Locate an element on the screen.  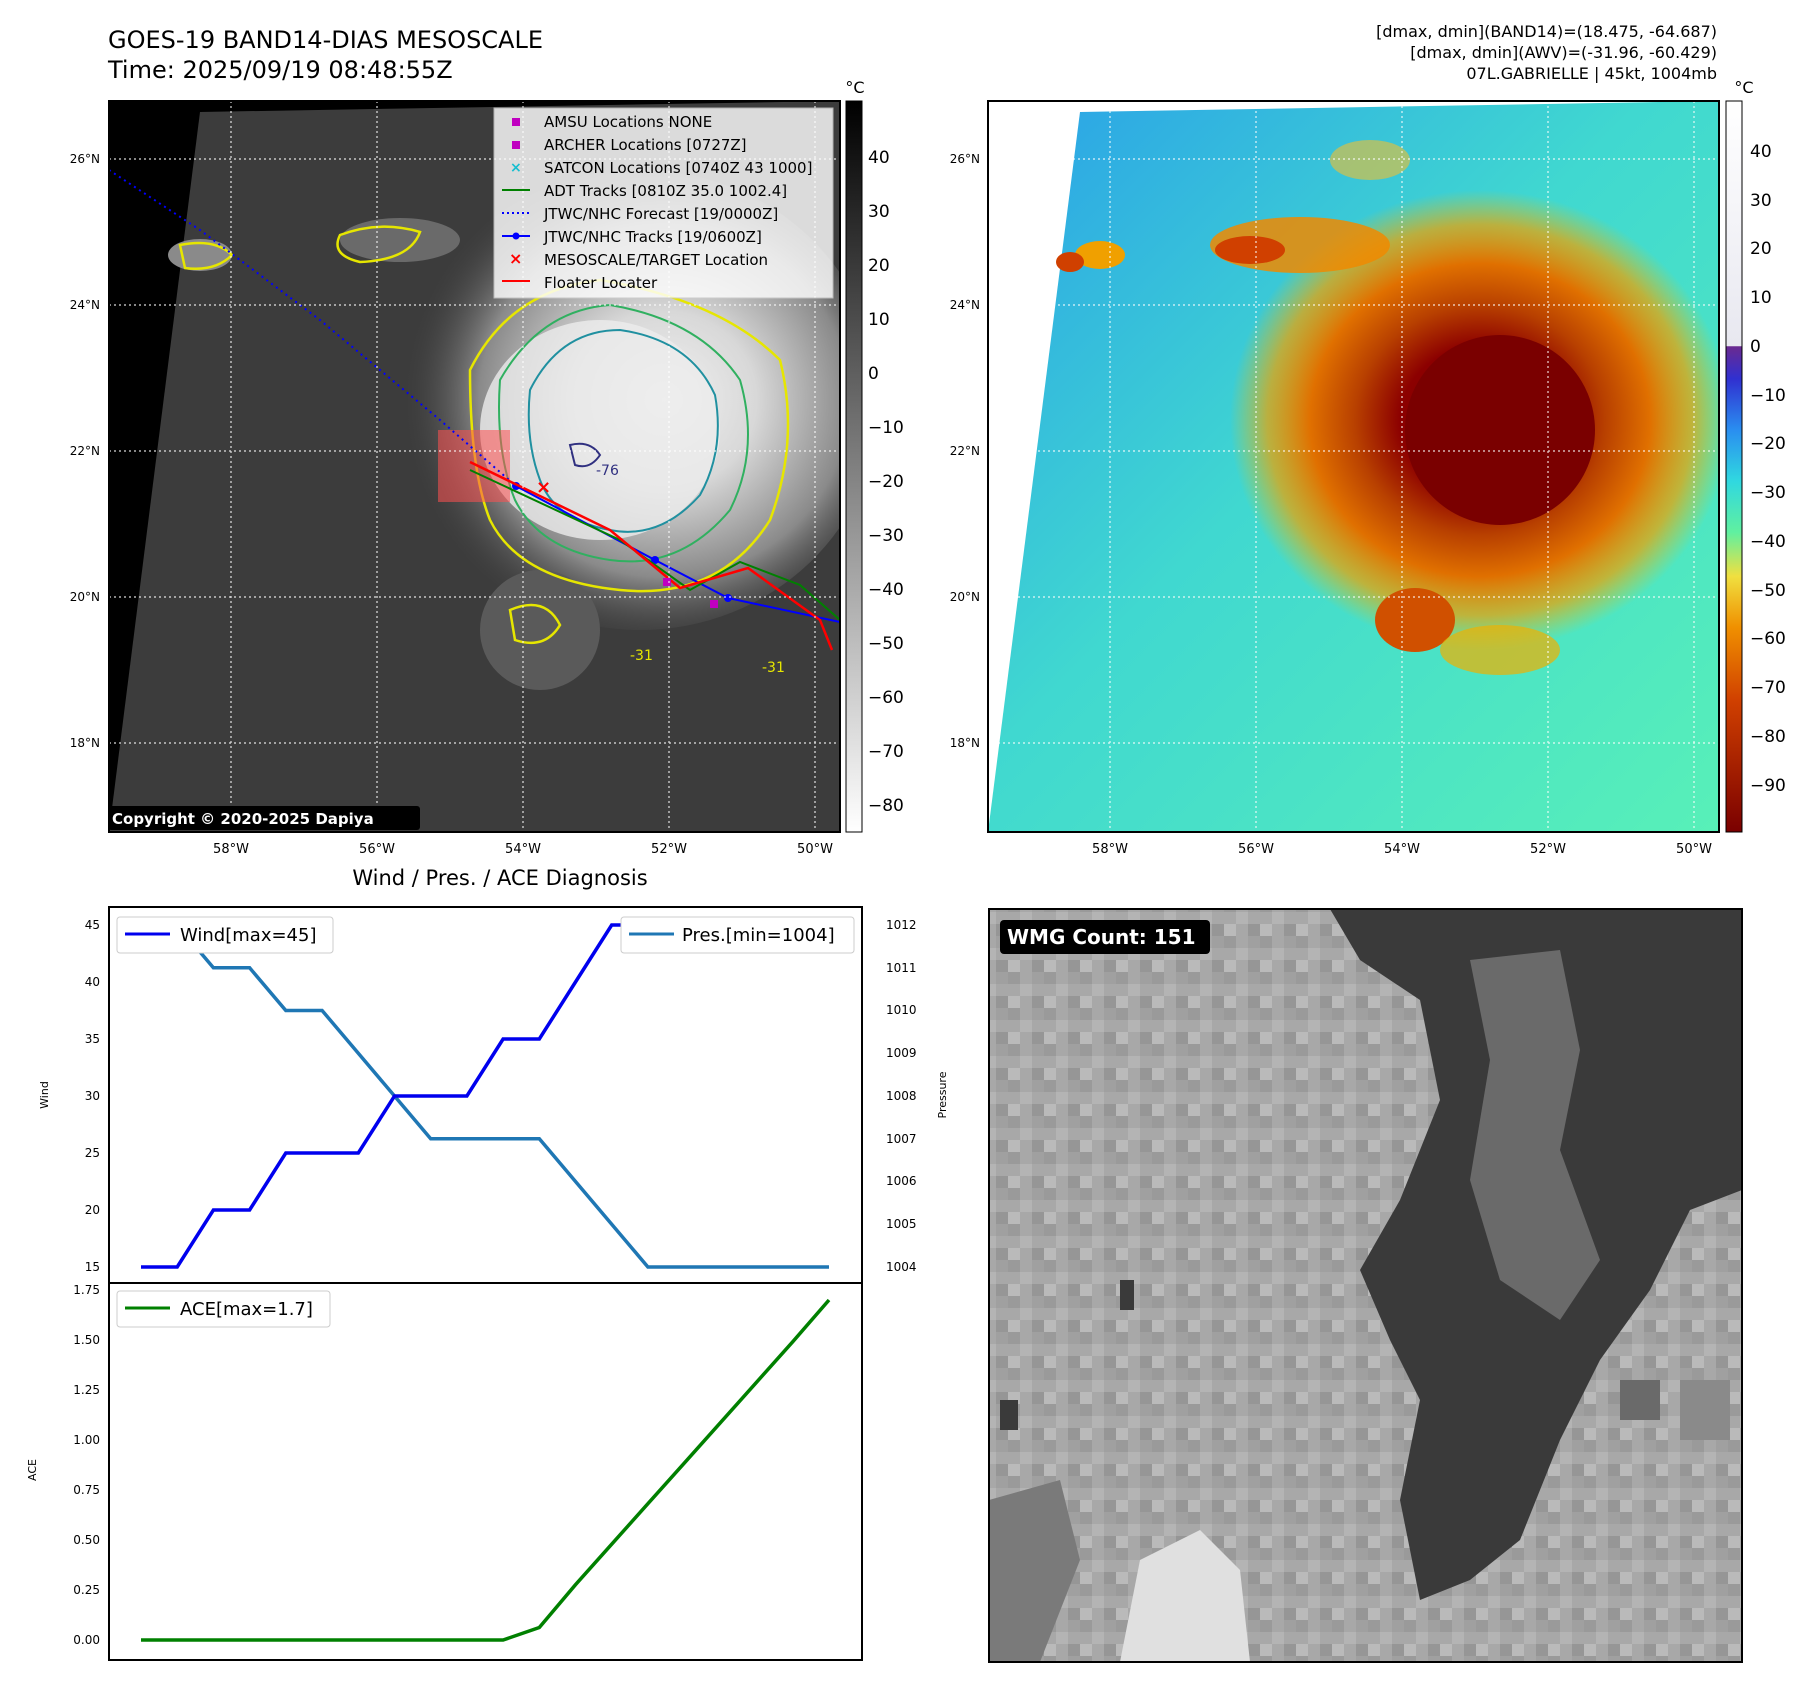
wmg-count-badge is located at coordinates (1105, 937).